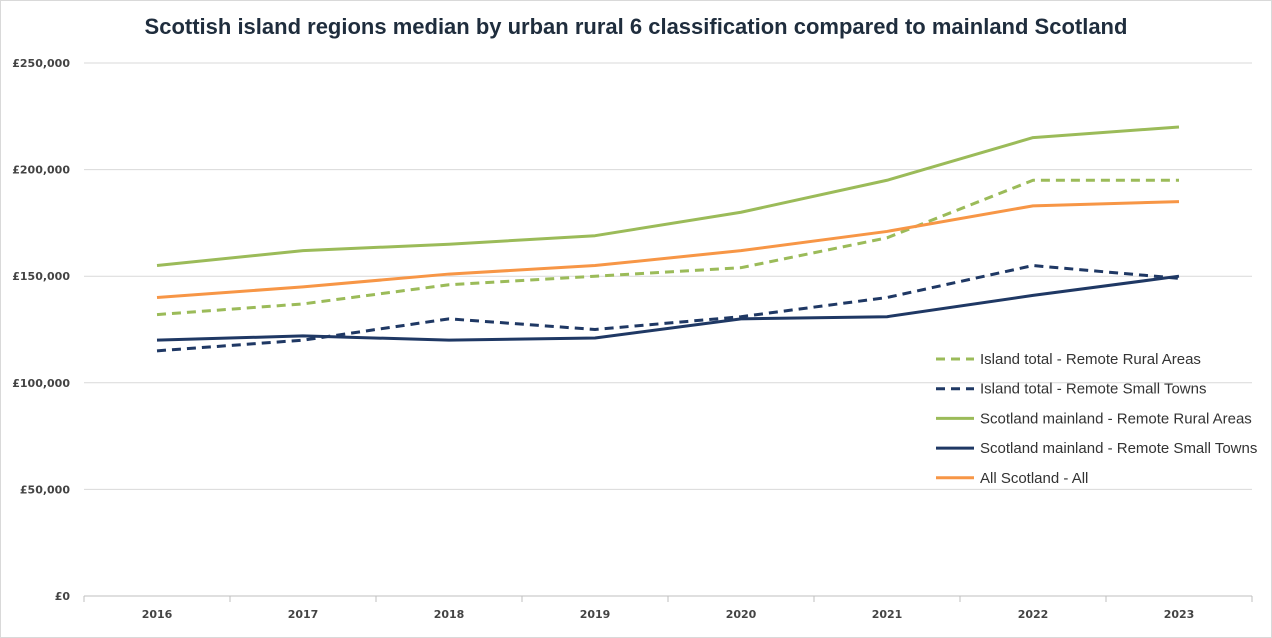  Describe the element at coordinates (41, 276) in the screenshot. I see `y-tick-label: £150,000` at that location.